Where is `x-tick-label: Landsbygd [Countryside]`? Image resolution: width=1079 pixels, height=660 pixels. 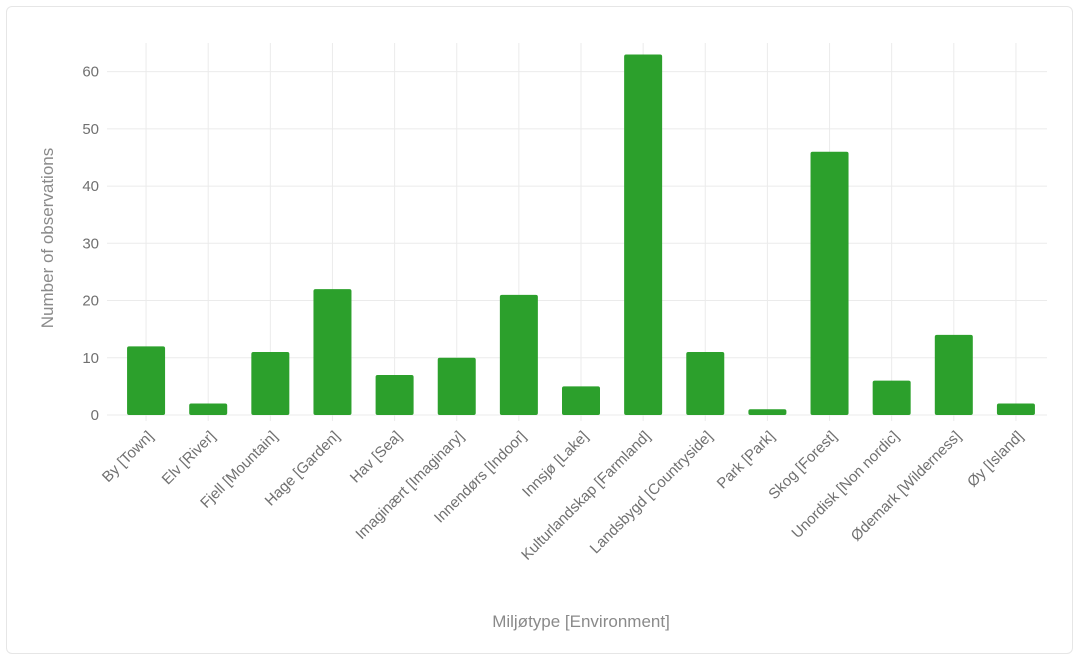 x-tick-label: Landsbygd [Countryside] is located at coordinates (651, 492).